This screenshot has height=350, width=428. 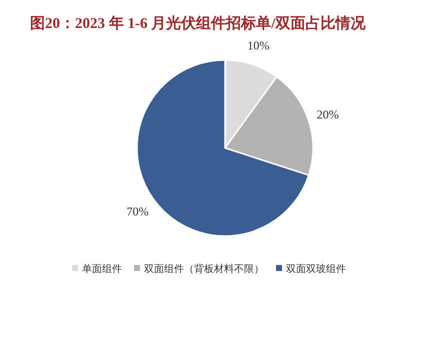 I want to click on legend-label: 双面组件（背板材料不限）, so click(x=204, y=269).